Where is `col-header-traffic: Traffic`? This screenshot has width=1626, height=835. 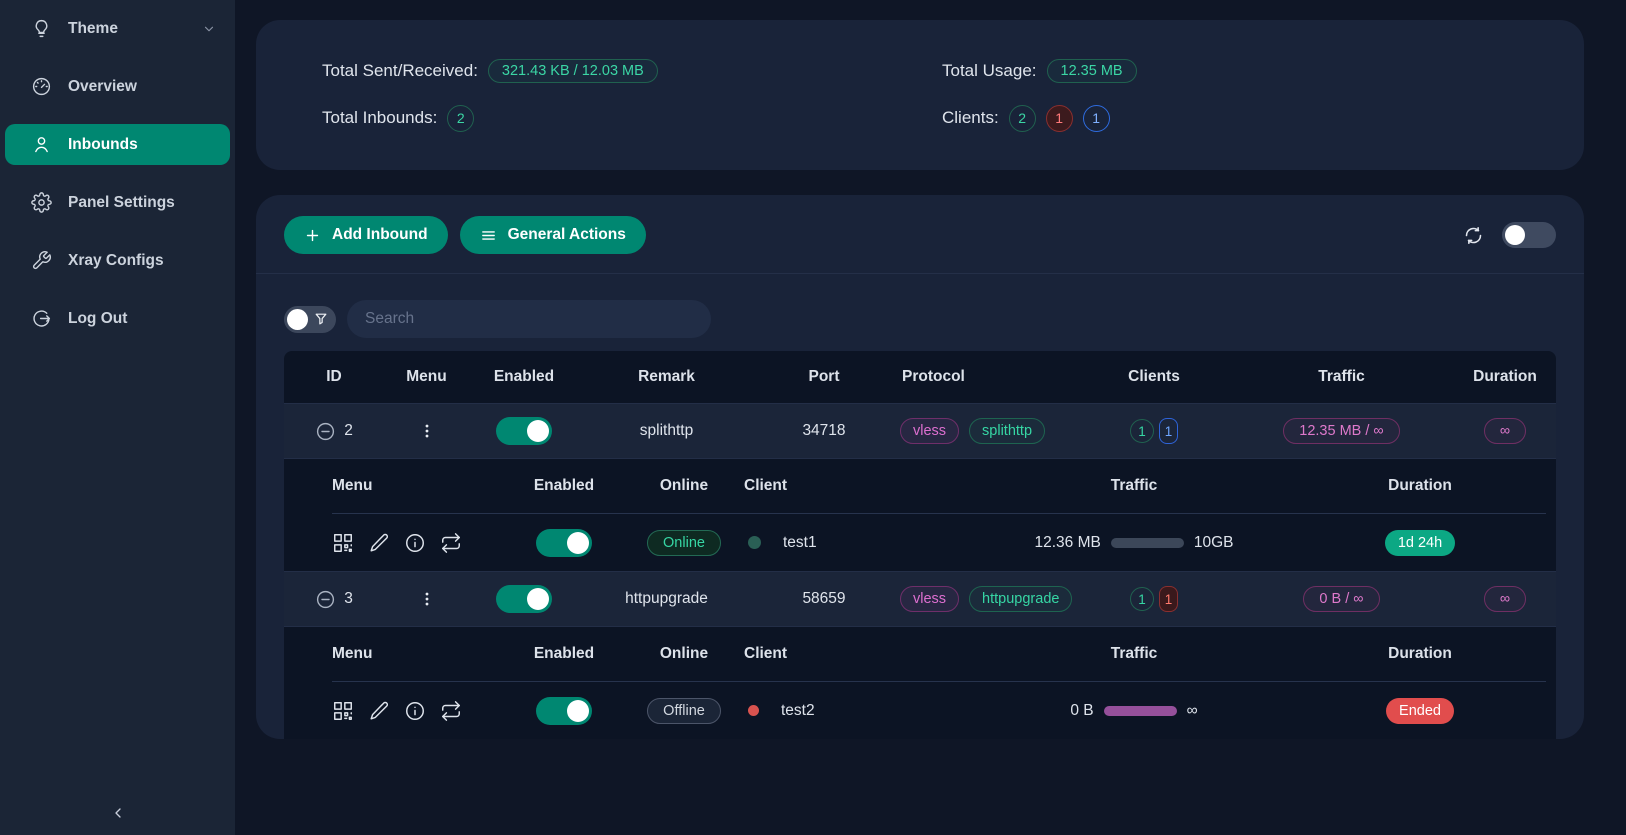
col-header-traffic: Traffic is located at coordinates (1341, 376).